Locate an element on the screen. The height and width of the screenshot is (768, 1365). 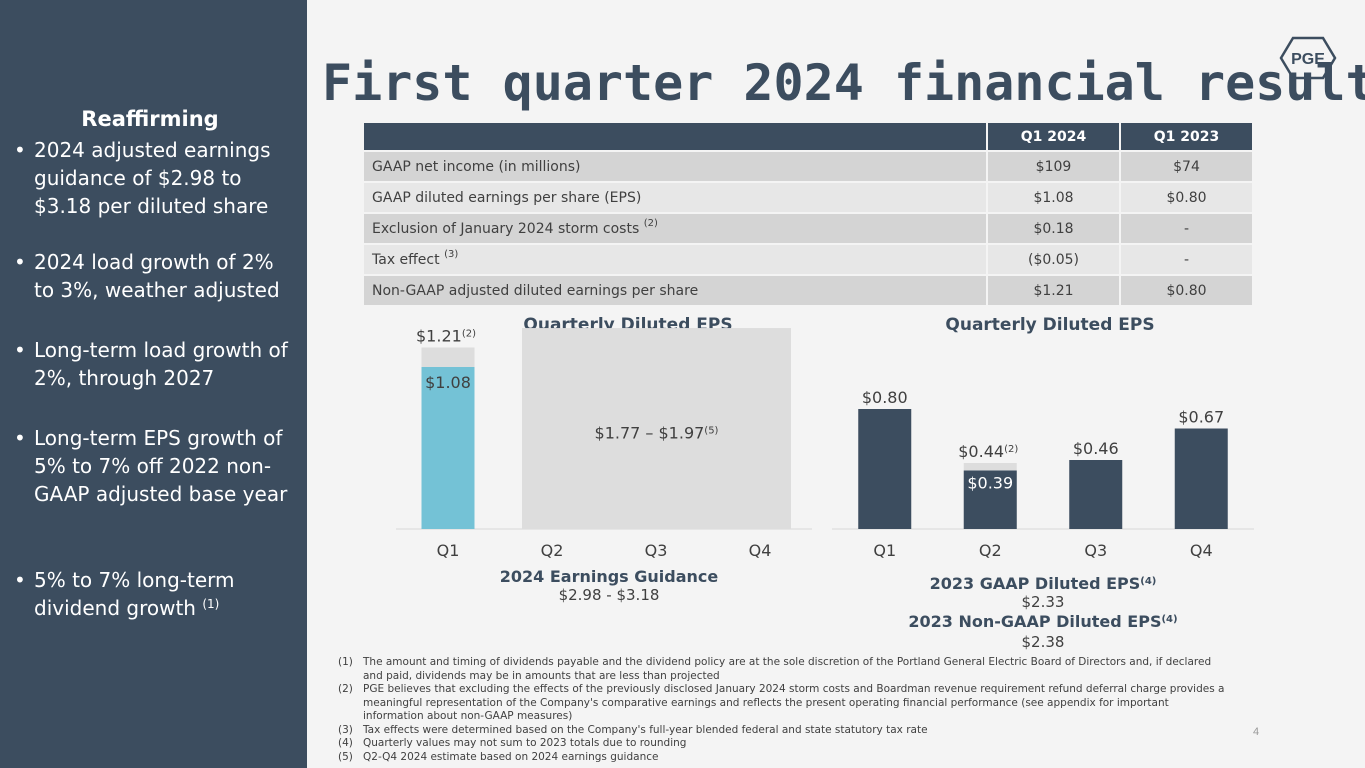
data-label-adjusted: $0.44(2) is located at coordinates (988, 451).